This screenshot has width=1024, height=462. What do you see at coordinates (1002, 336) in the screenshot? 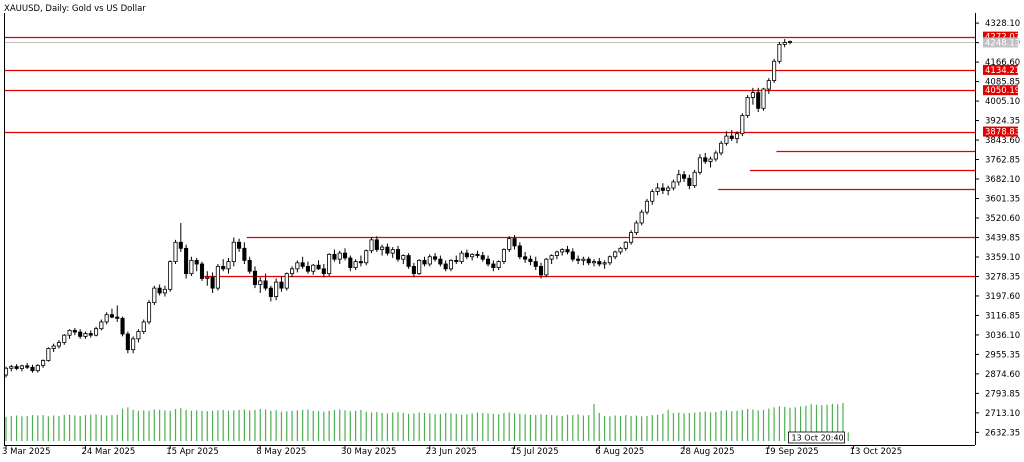
I see `price-tick-label: 3036.10` at bounding box center [1002, 336].